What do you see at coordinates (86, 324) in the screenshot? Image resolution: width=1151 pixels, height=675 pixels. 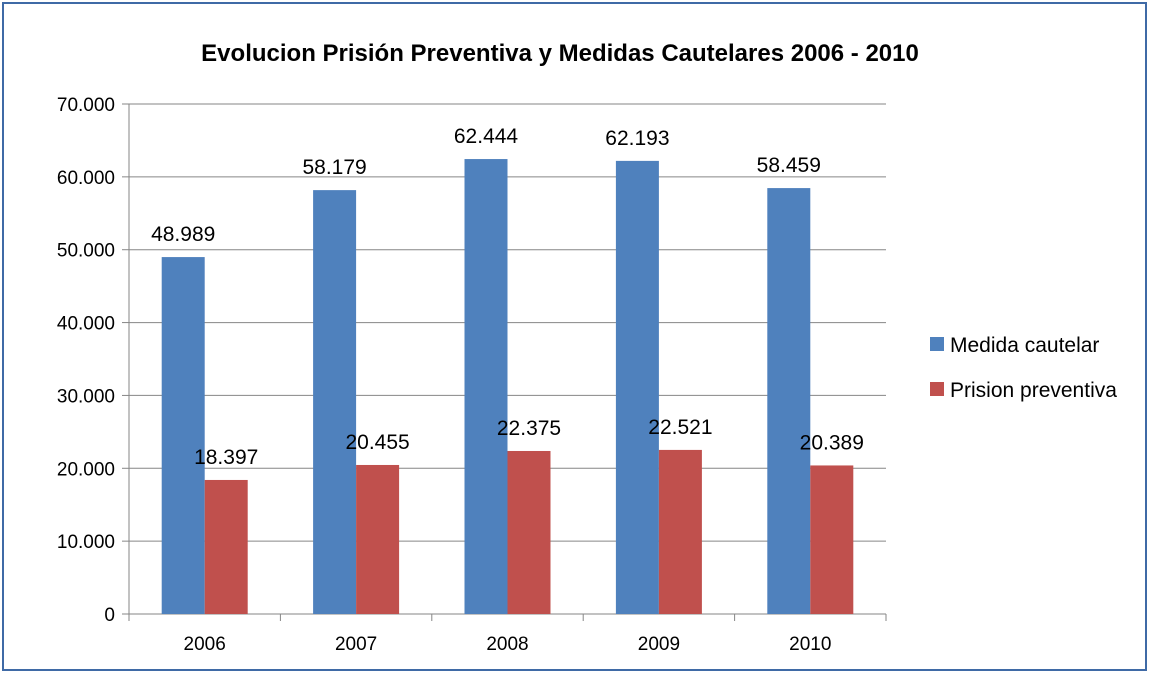 I see `y-tick-label: 40.000` at bounding box center [86, 324].